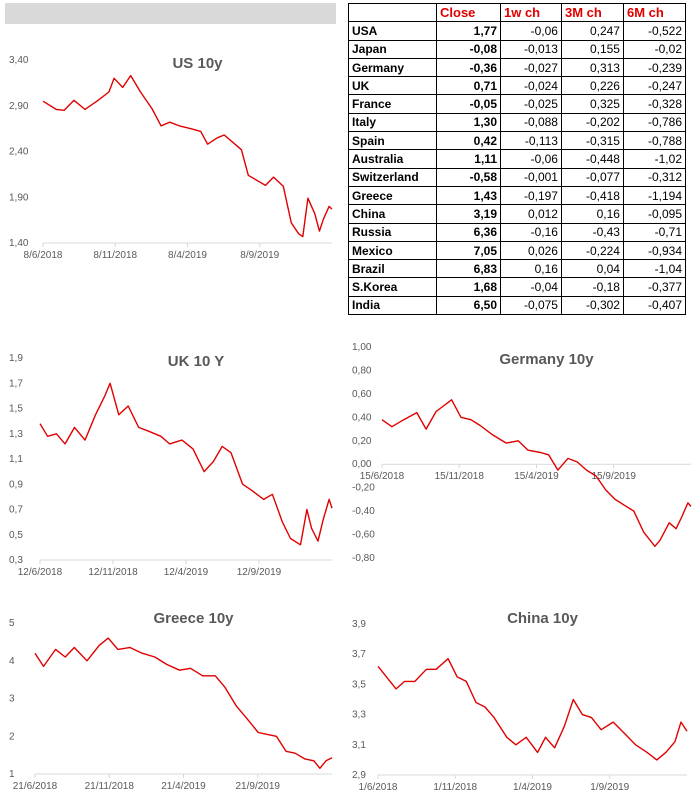 Image resolution: width=695 pixels, height=809 pixels. I want to click on header-close: Close, so click(468, 12).